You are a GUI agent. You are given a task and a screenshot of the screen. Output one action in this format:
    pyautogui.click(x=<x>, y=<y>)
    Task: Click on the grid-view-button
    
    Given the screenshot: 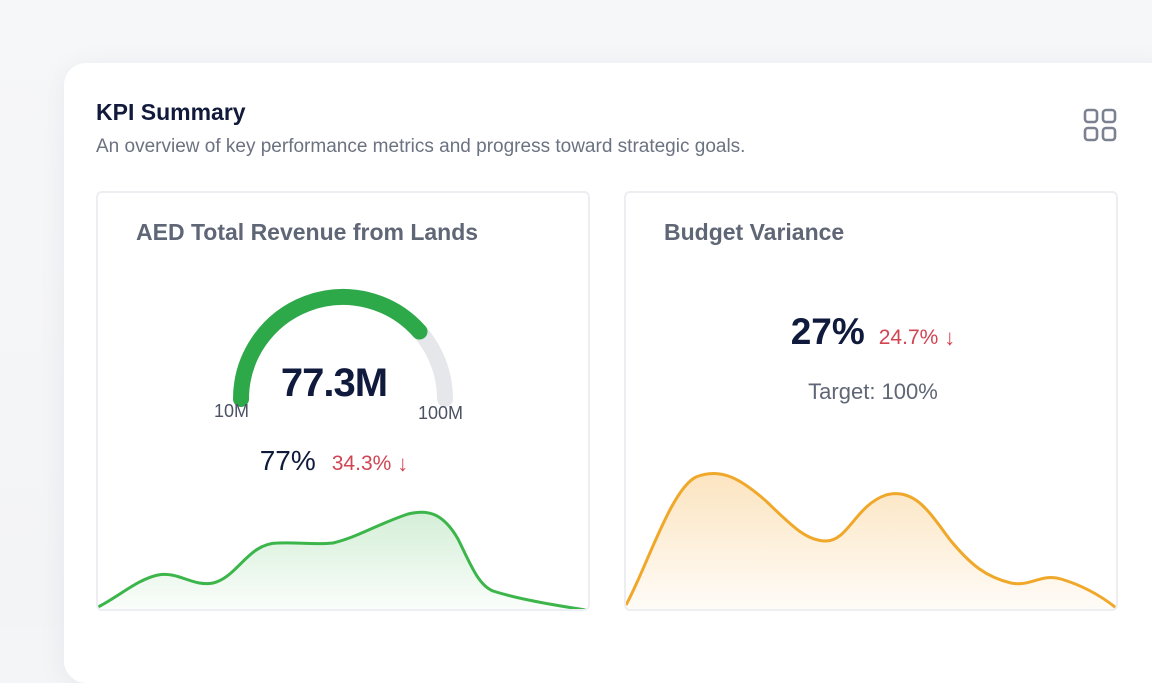 What is the action you would take?
    pyautogui.click(x=1100, y=125)
    